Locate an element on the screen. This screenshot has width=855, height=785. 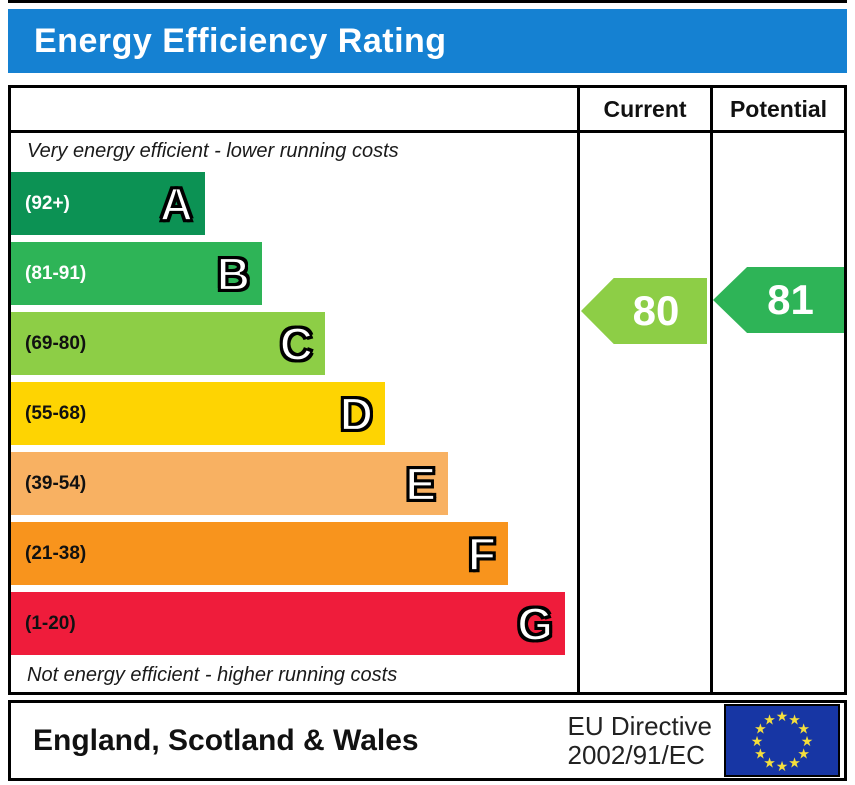
band-a: (92+) A is located at coordinates (108, 203).